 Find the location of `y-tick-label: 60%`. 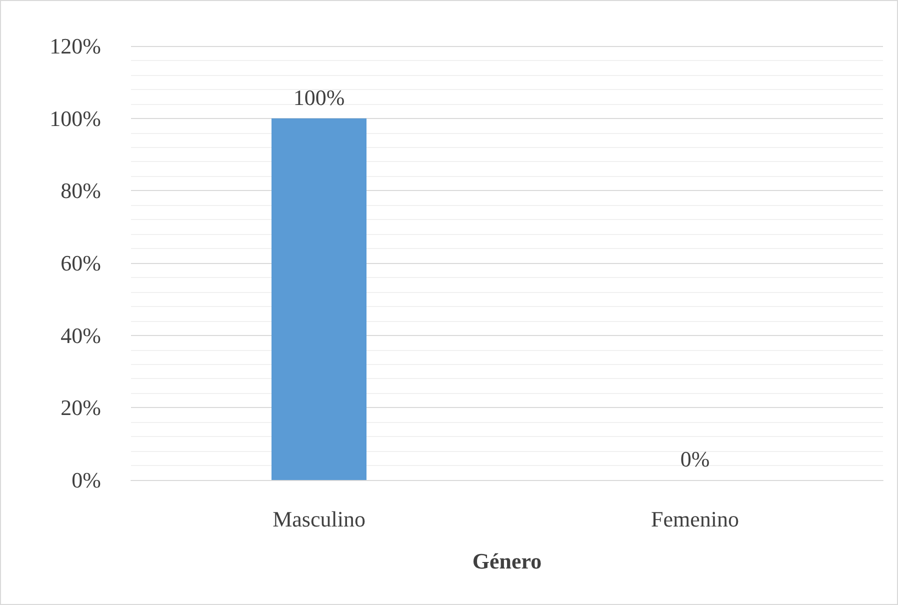

y-tick-label: 60% is located at coordinates (80, 263).